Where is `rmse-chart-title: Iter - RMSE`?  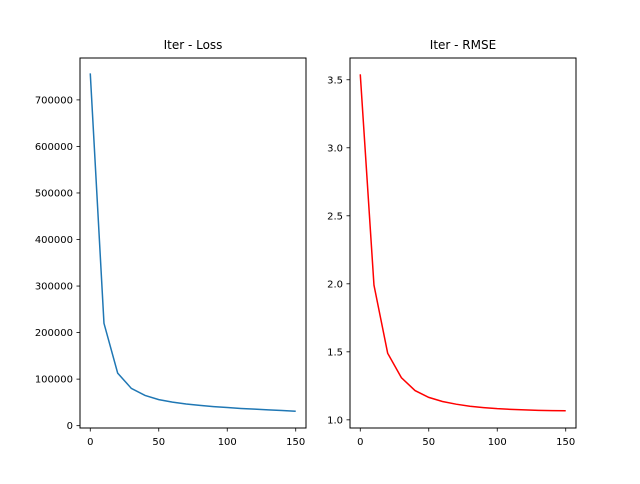 rmse-chart-title: Iter - RMSE is located at coordinates (463, 45).